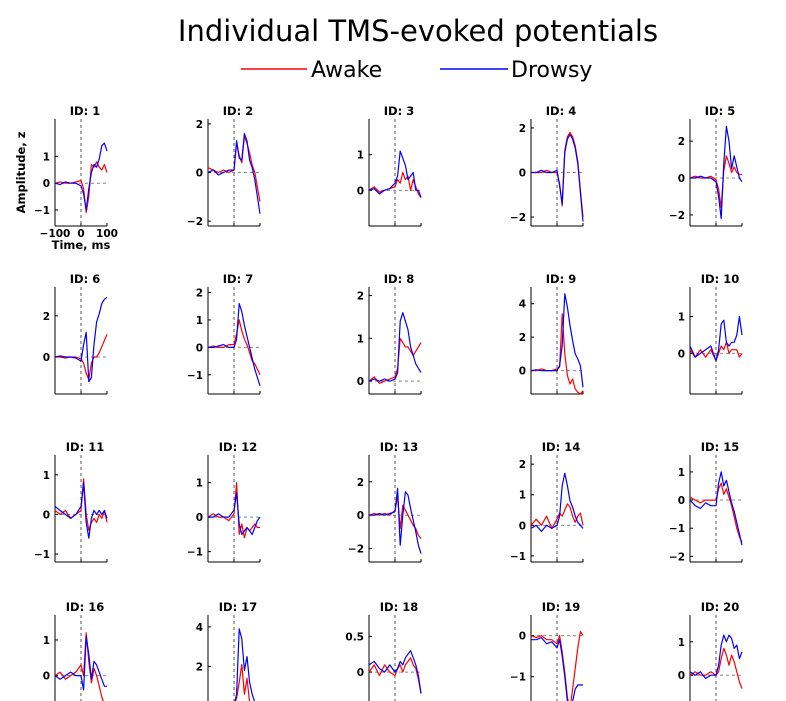 This screenshot has height=701, width=786. I want to click on panel-2: ID: 2 −2 0 2, so click(224, 166).